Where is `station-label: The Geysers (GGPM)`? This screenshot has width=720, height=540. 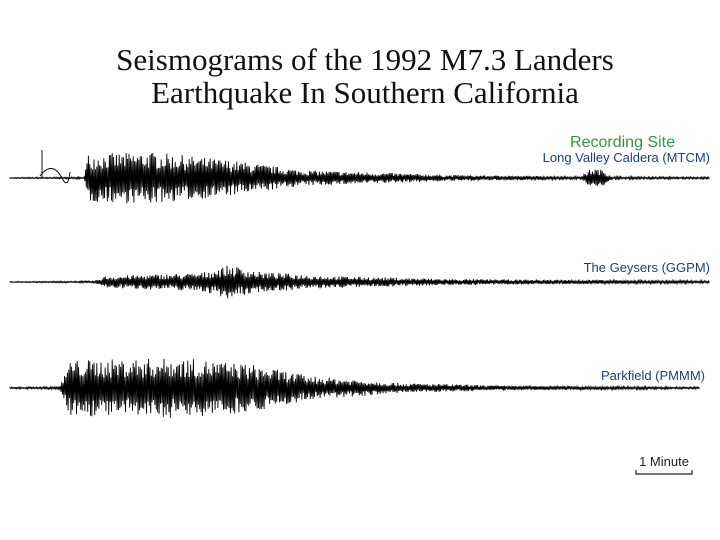 station-label: The Geysers (GGPM) is located at coordinates (647, 267).